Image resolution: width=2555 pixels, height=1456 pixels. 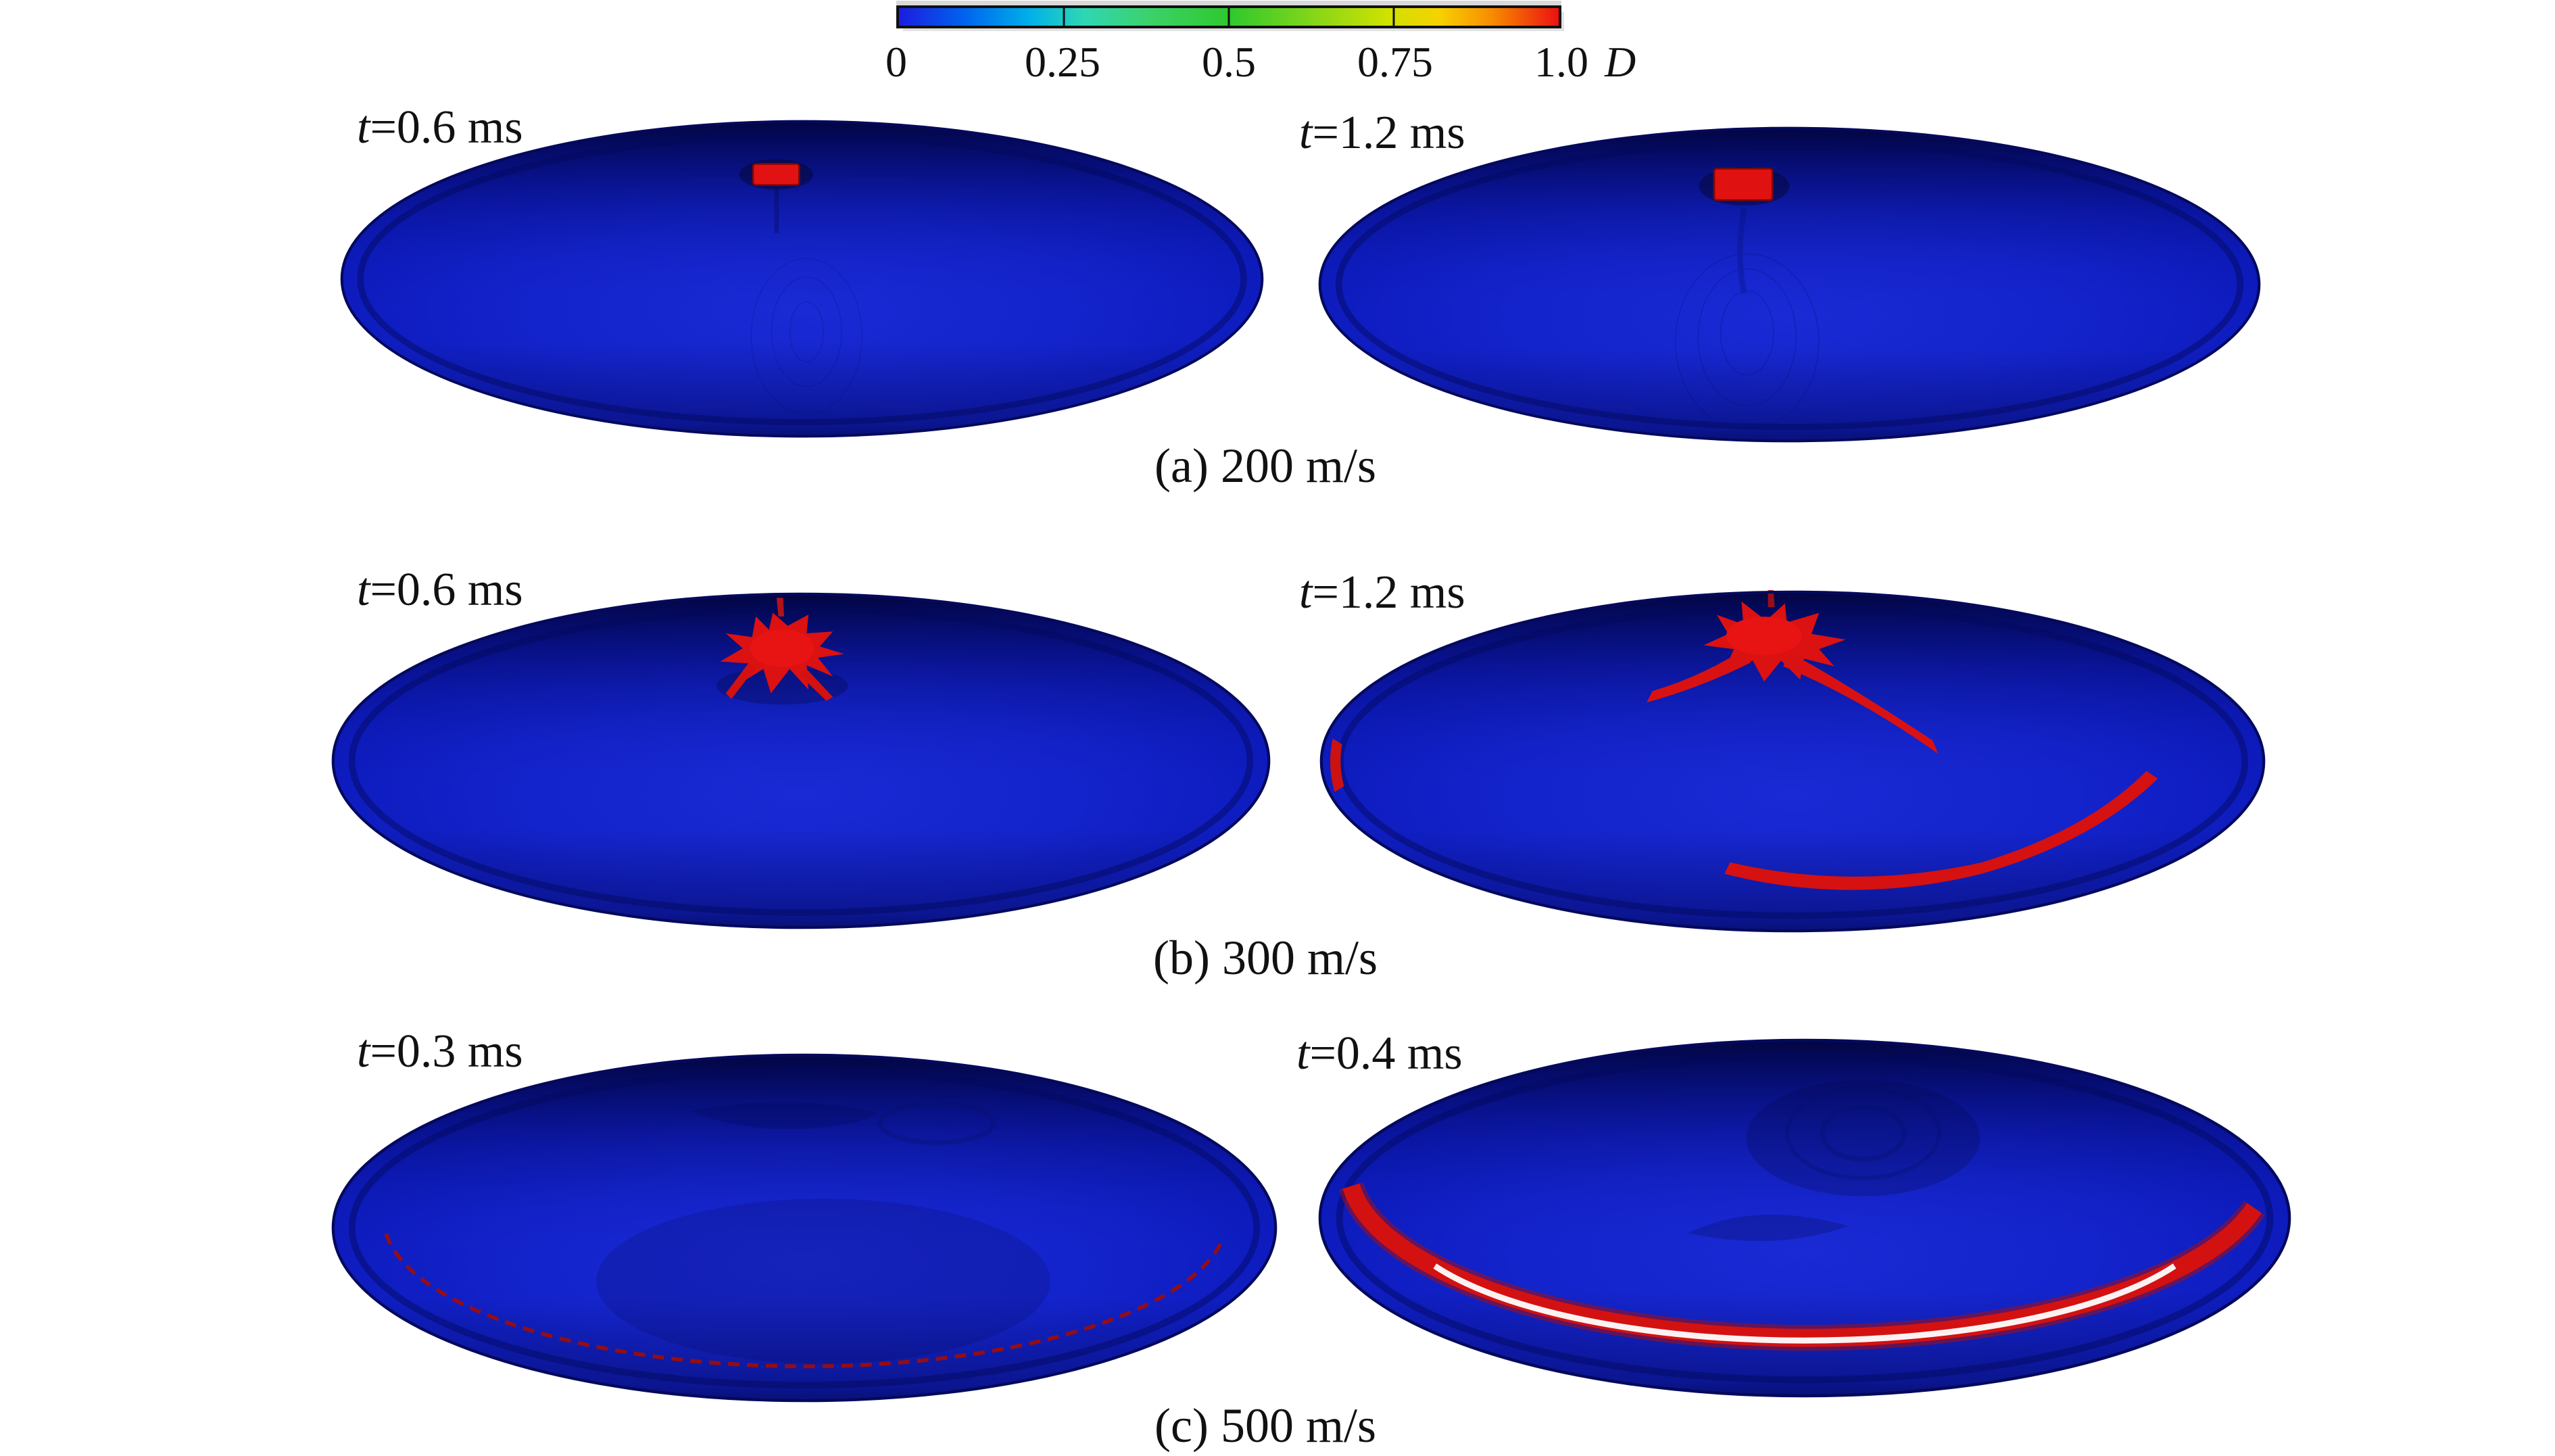 What do you see at coordinates (1620, 62) in the screenshot?
I see `colorbar-variable-label: D` at bounding box center [1620, 62].